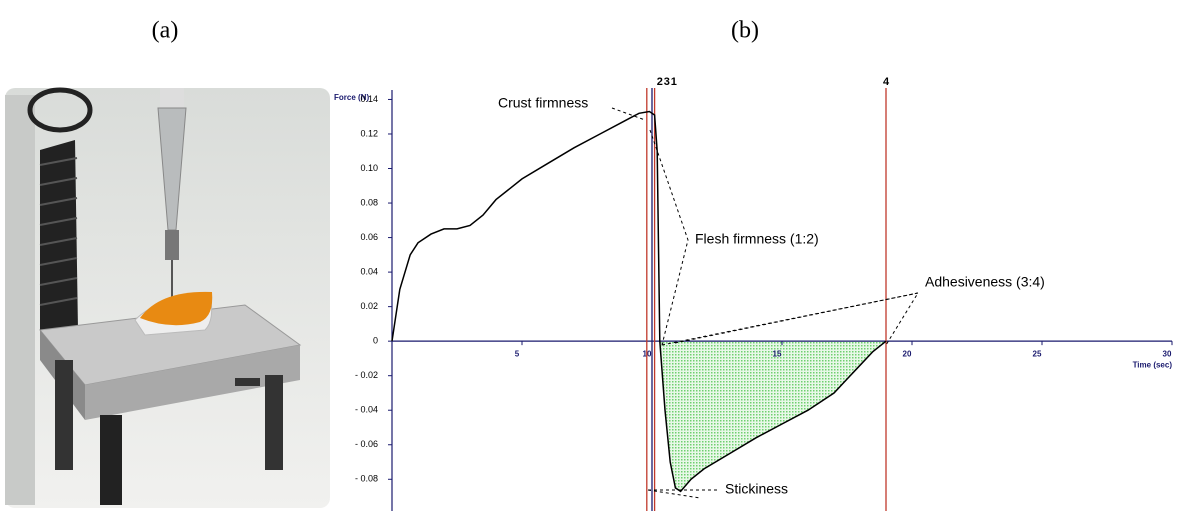 This screenshot has width=1178, height=516. Describe the element at coordinates (674, 82) in the screenshot. I see `marker-label: 1` at that location.